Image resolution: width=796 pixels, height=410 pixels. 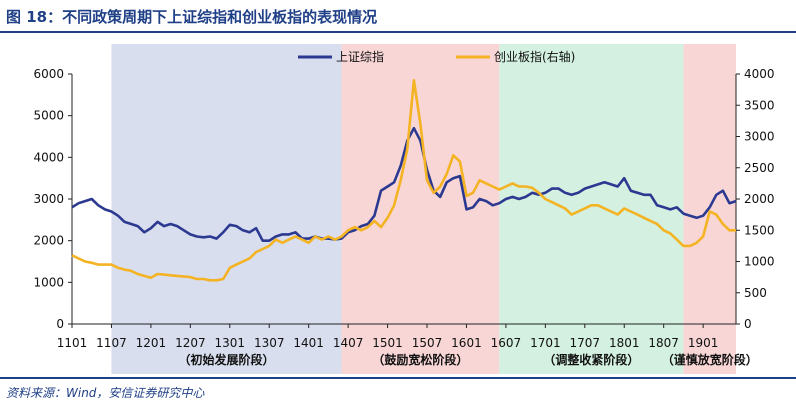 What do you see at coordinates (48, 241) in the screenshot?
I see `left-tick-label: 2000` at bounding box center [48, 241].